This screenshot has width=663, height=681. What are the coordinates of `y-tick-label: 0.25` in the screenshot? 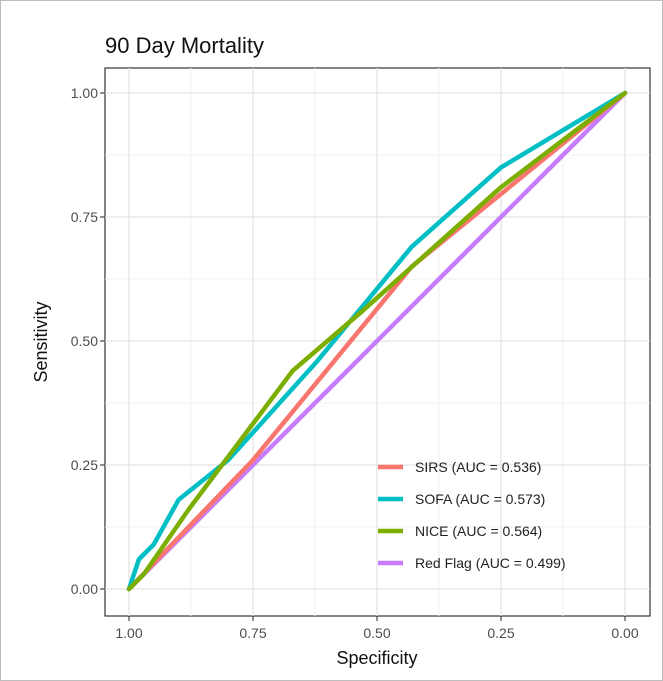 It's located at (84, 465).